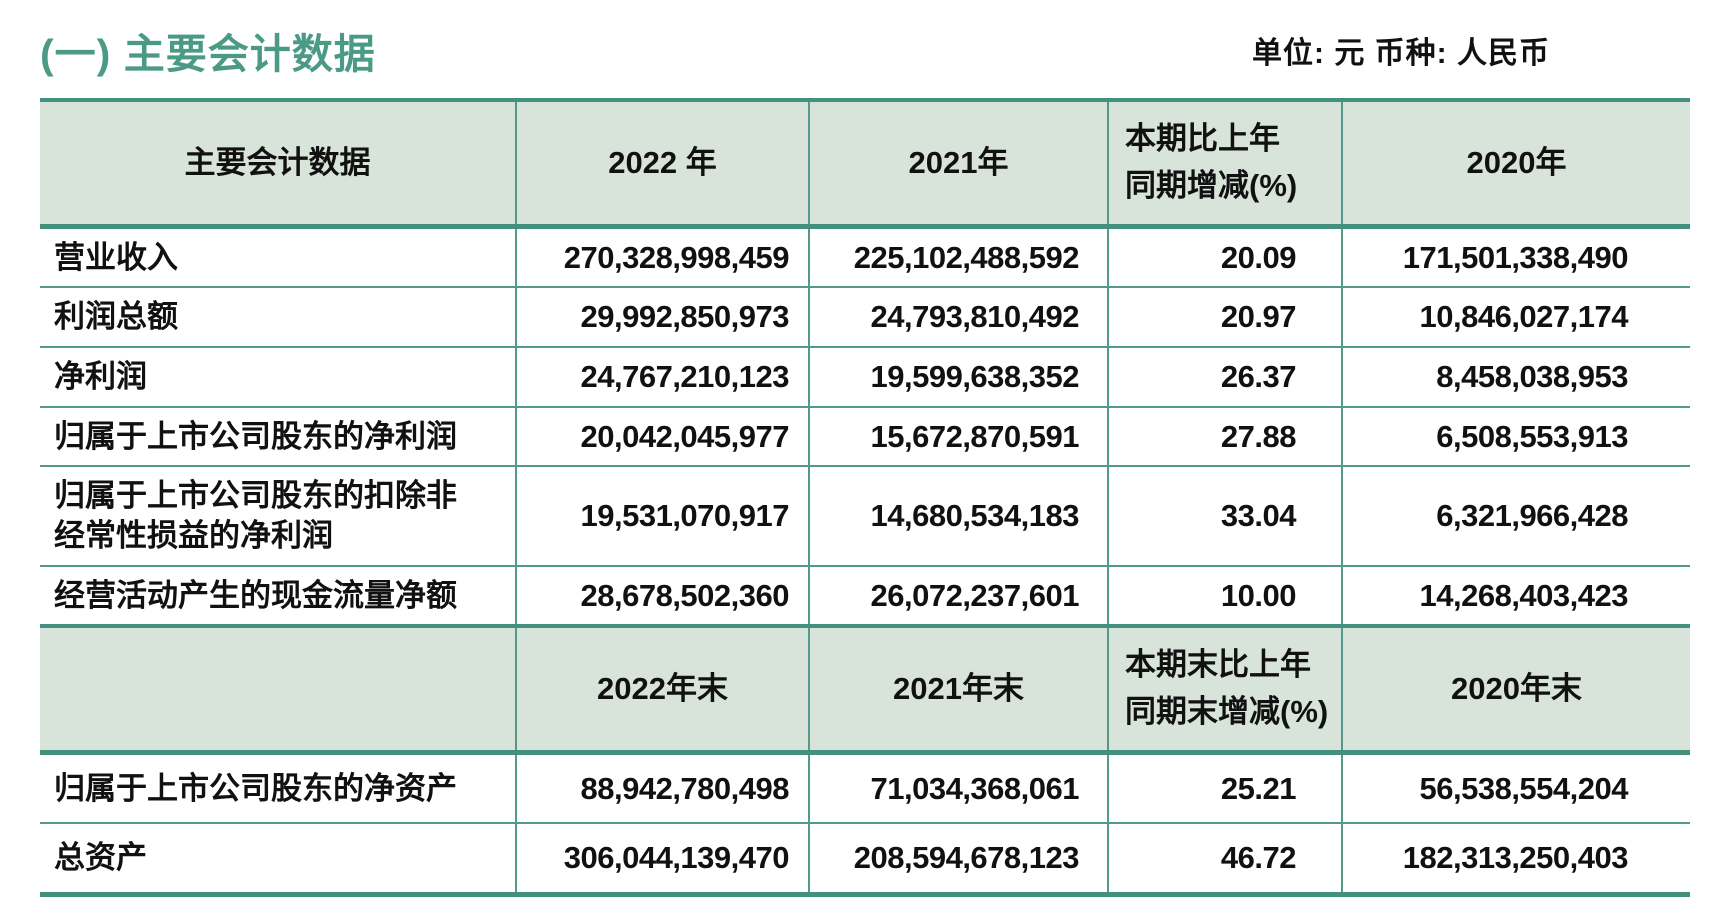  What do you see at coordinates (1515, 436) in the screenshot?
I see `value-cell: 6,508,553,913` at bounding box center [1515, 436].